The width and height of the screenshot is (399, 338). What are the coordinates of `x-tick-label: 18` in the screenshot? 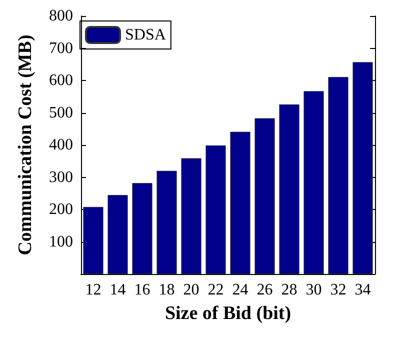 It's located at (166, 290).